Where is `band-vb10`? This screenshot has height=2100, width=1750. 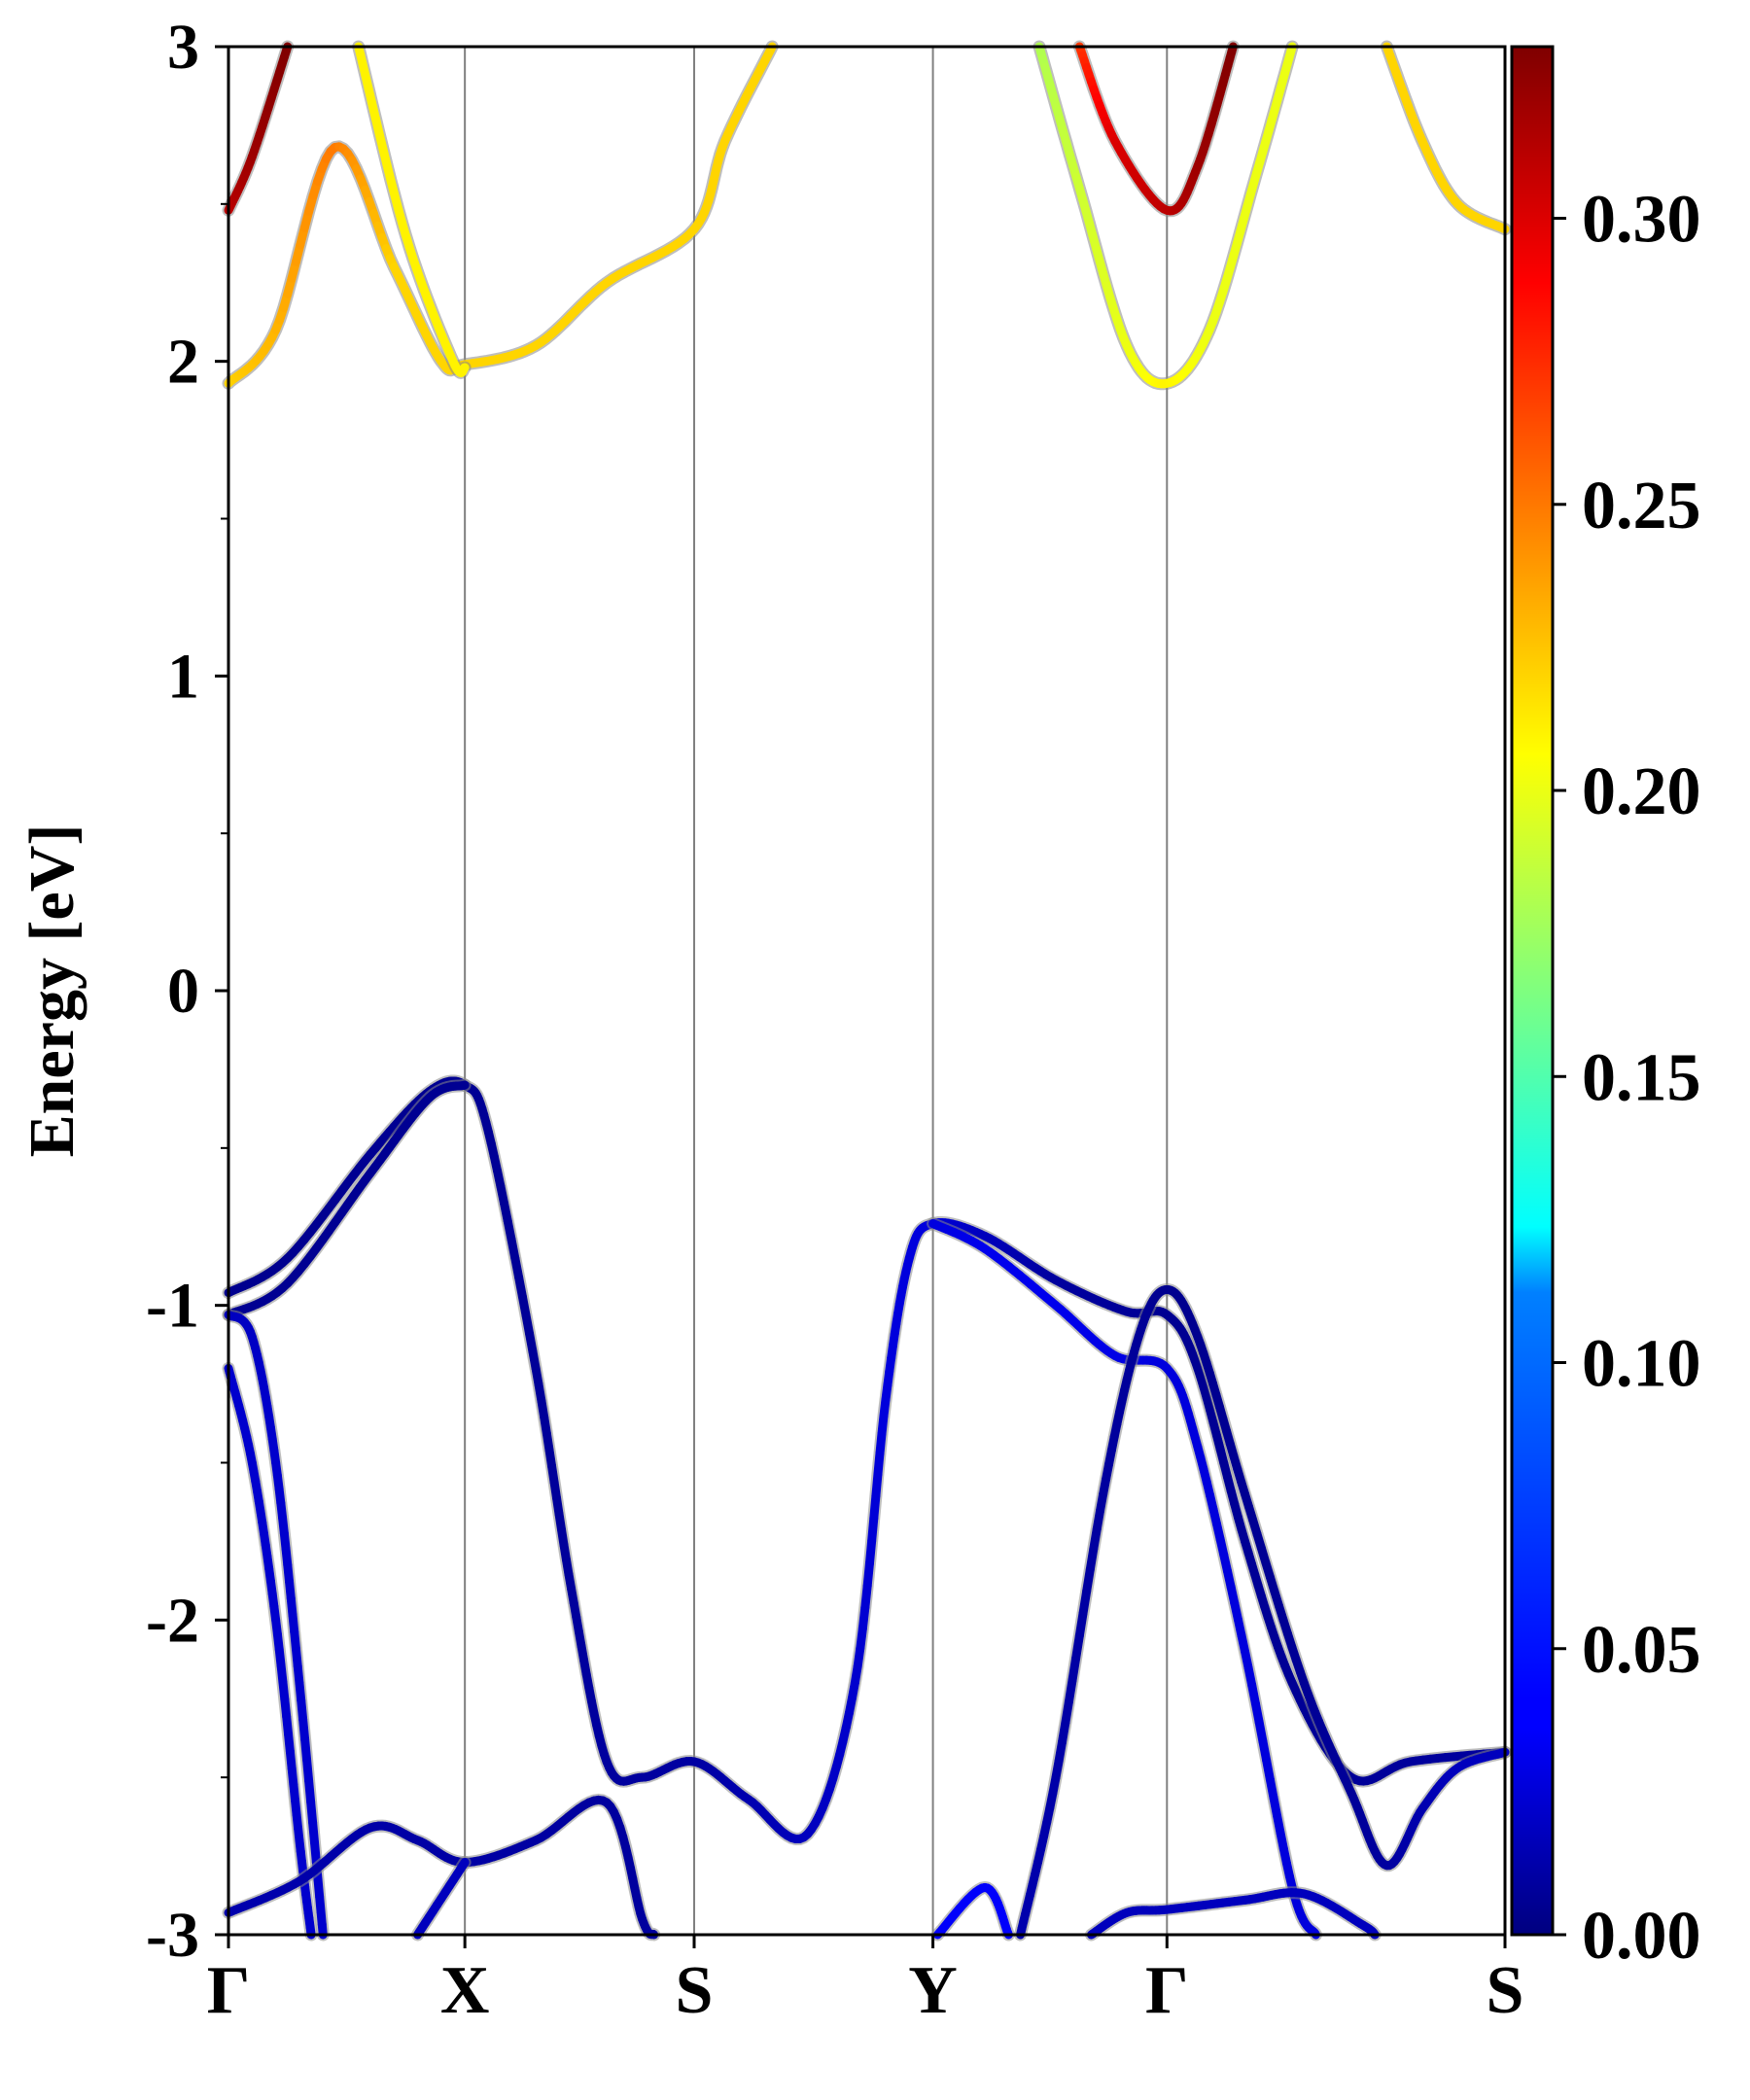
band-vb10 is located at coordinates (1233, 1914).